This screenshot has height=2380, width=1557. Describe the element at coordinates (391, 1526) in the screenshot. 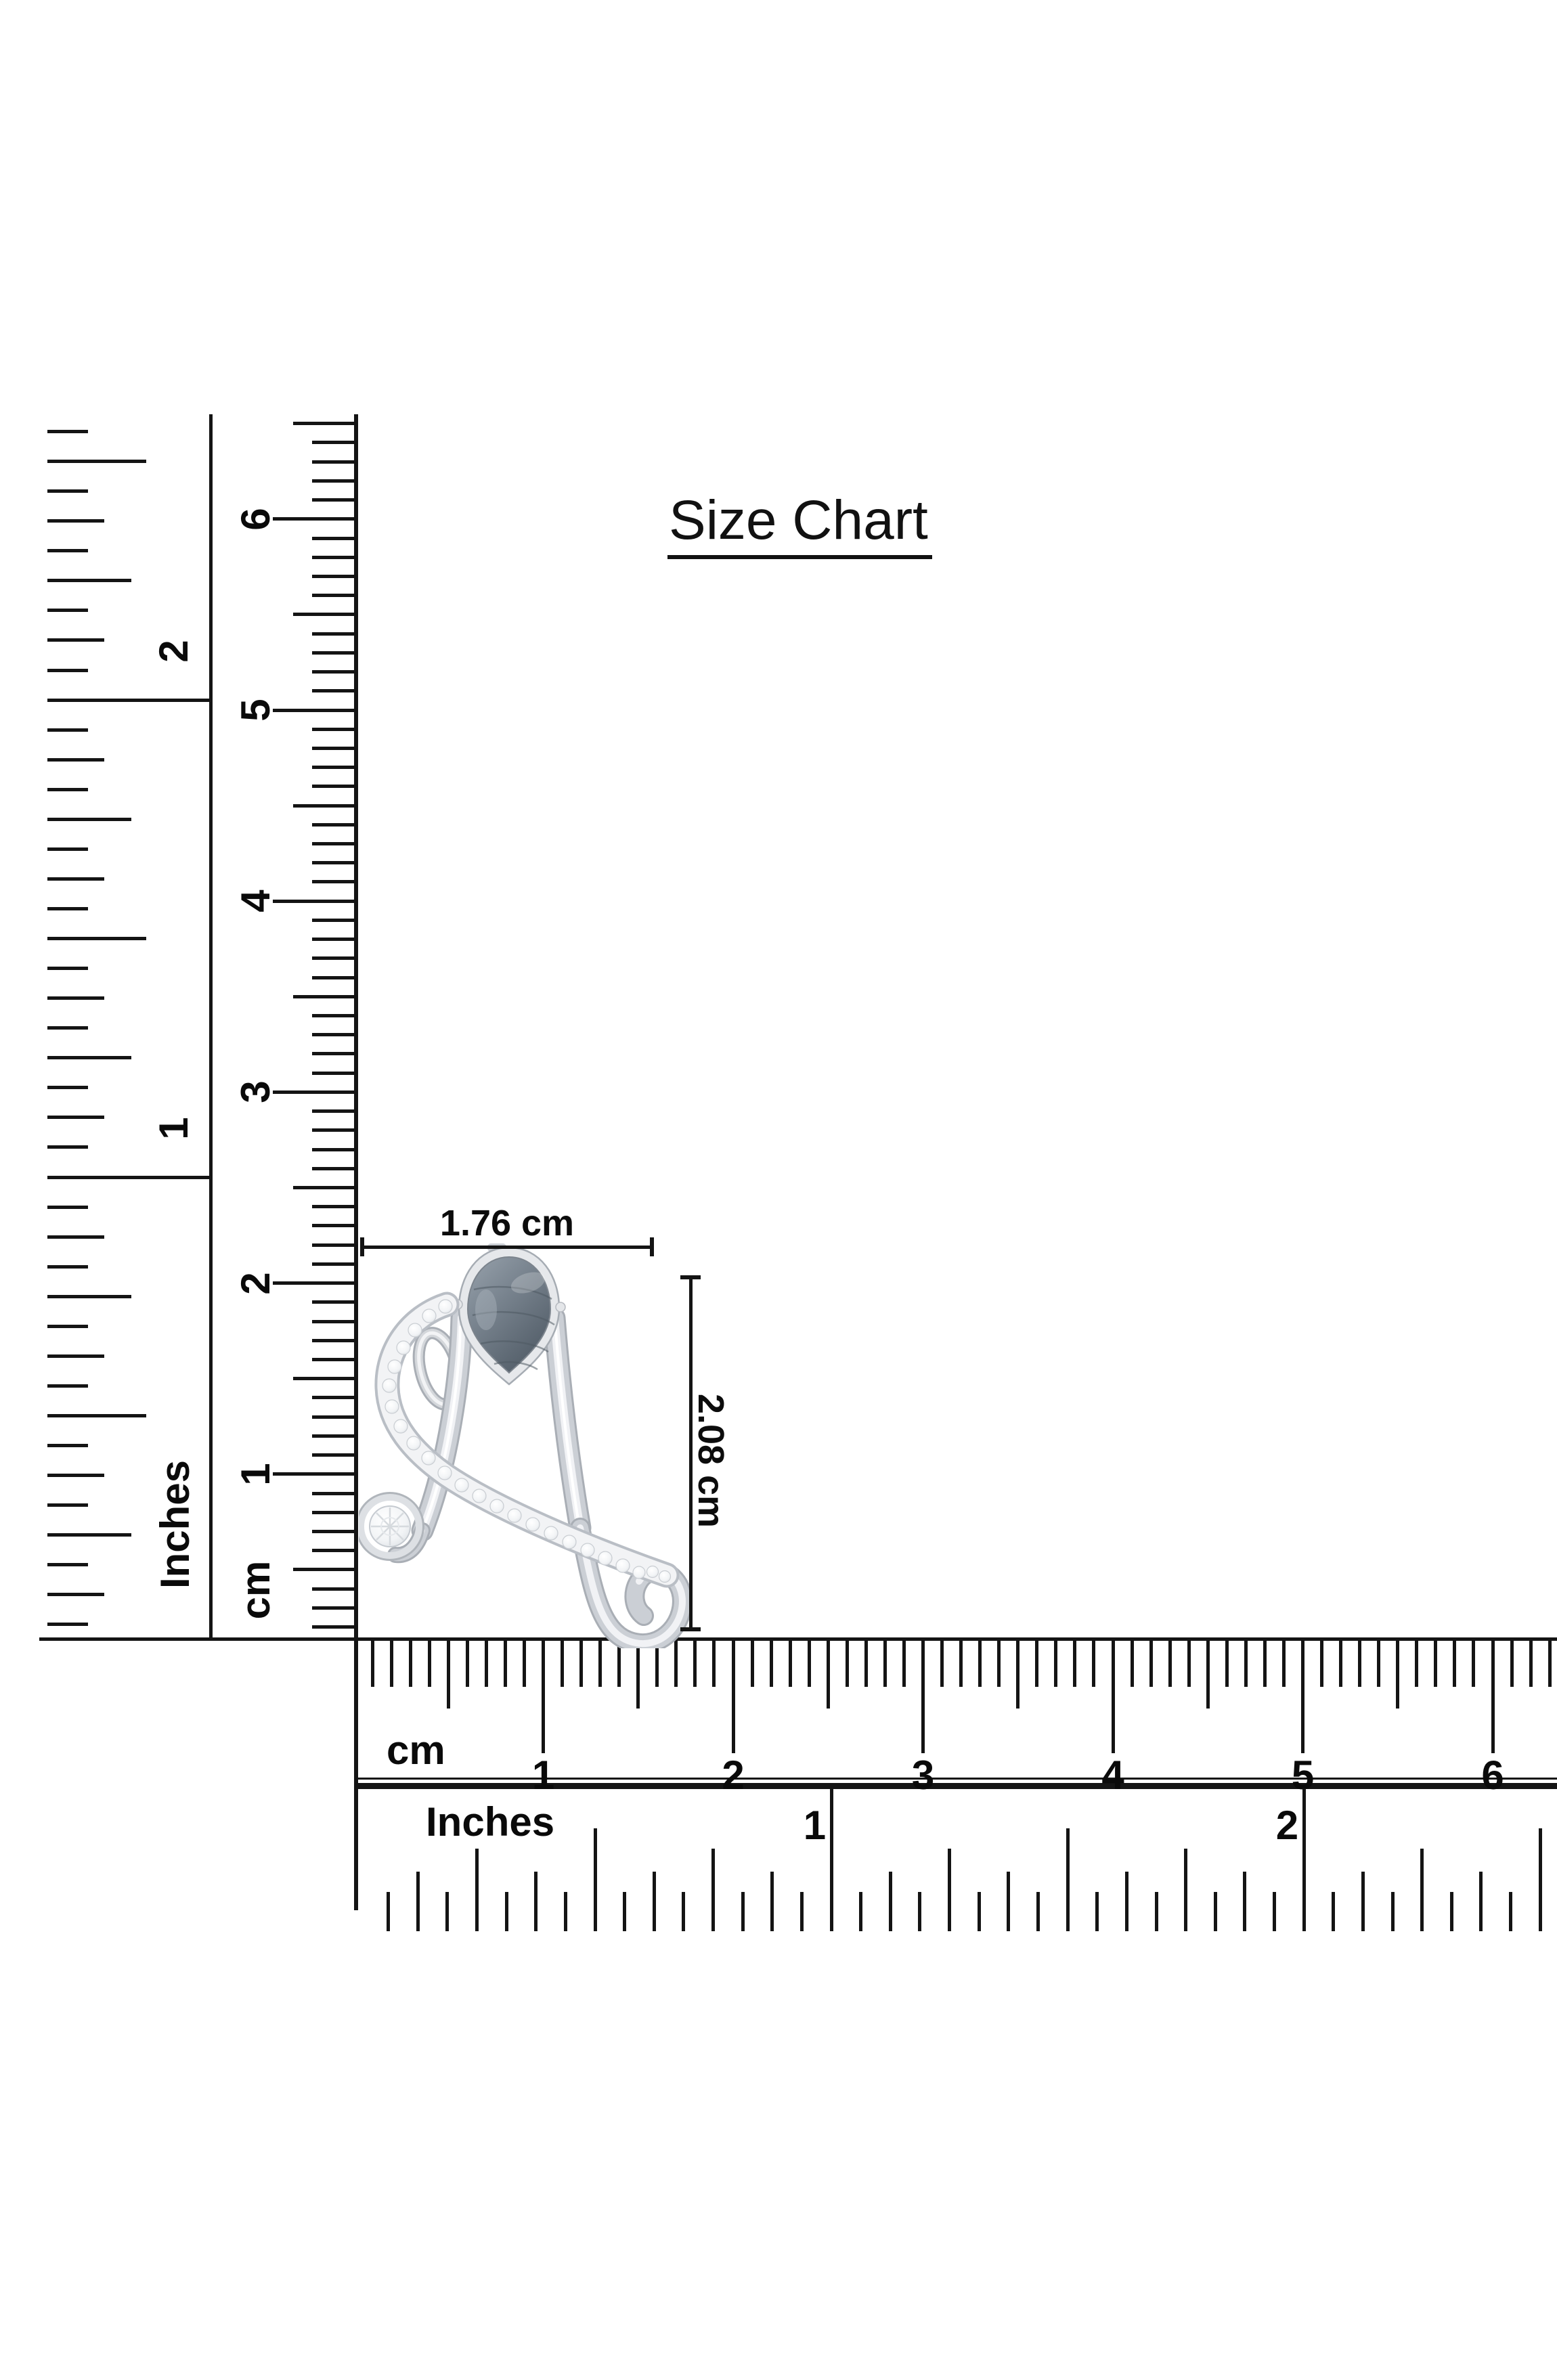

I see `pendant-accent-diamond` at that location.